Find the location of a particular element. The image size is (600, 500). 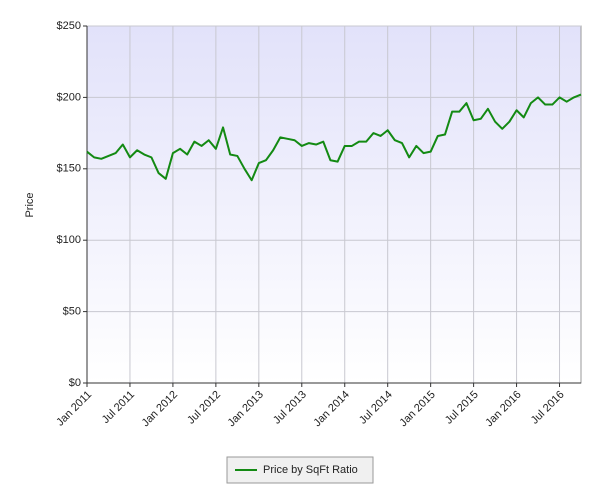

x-tick-label: Jul 2013 is located at coordinates (290, 408).